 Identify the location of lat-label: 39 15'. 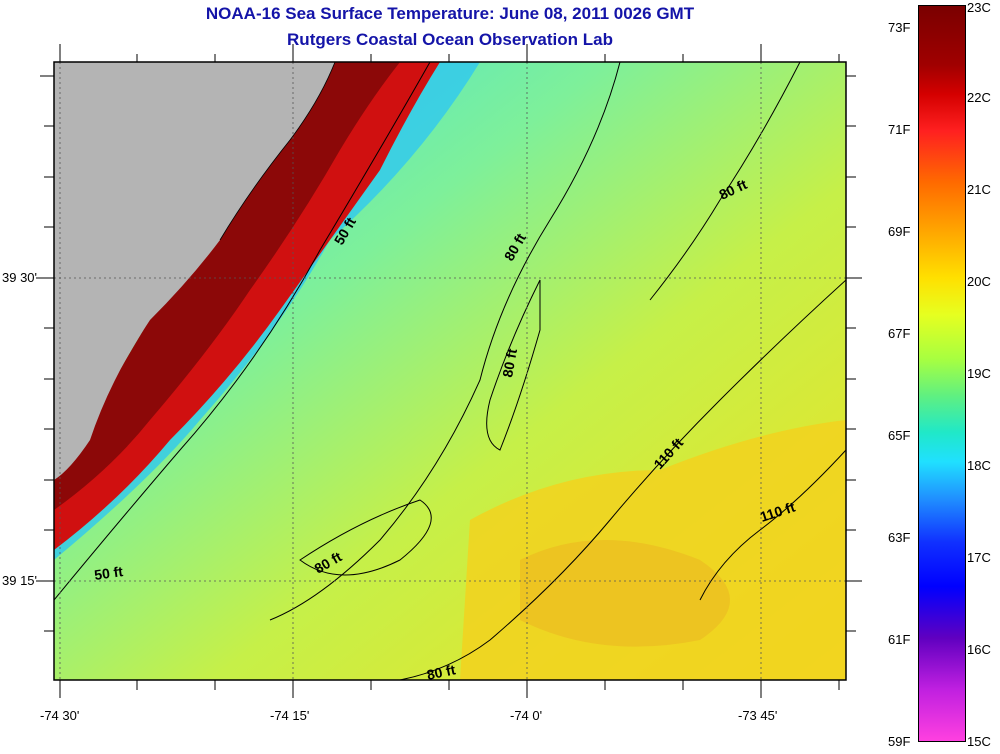
(19, 580).